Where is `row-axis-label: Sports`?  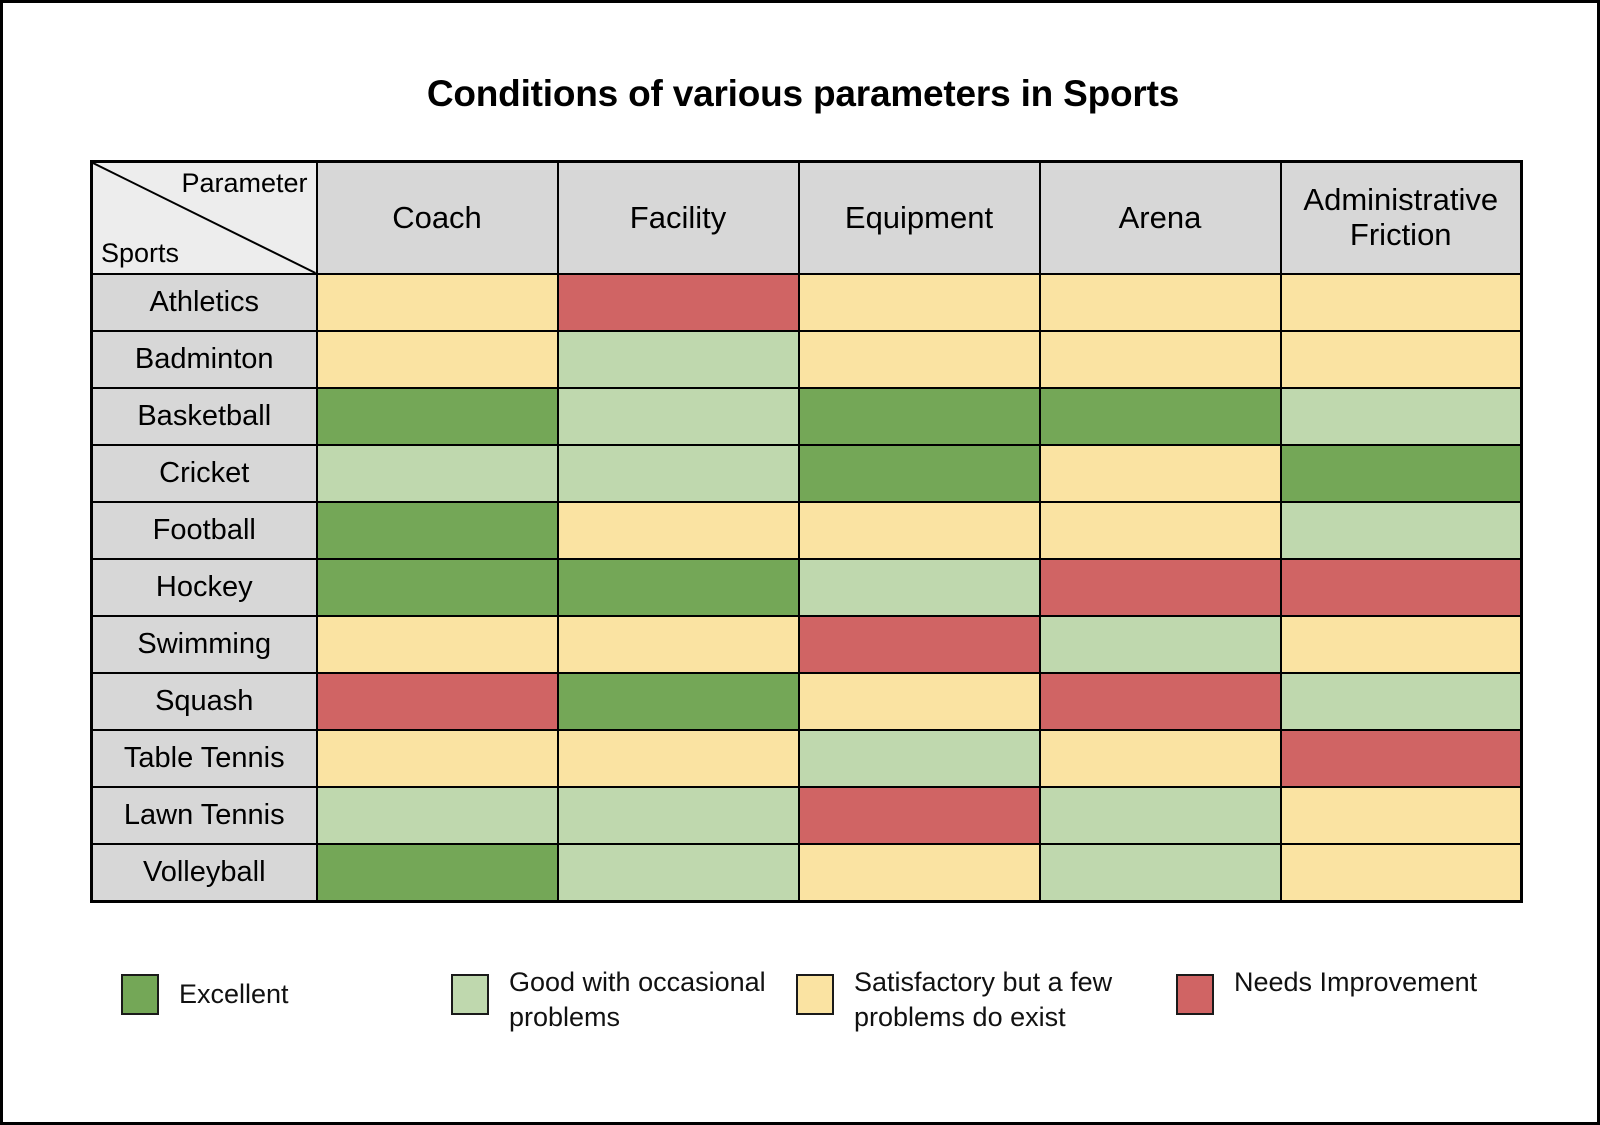
row-axis-label: Sports is located at coordinates (140, 252).